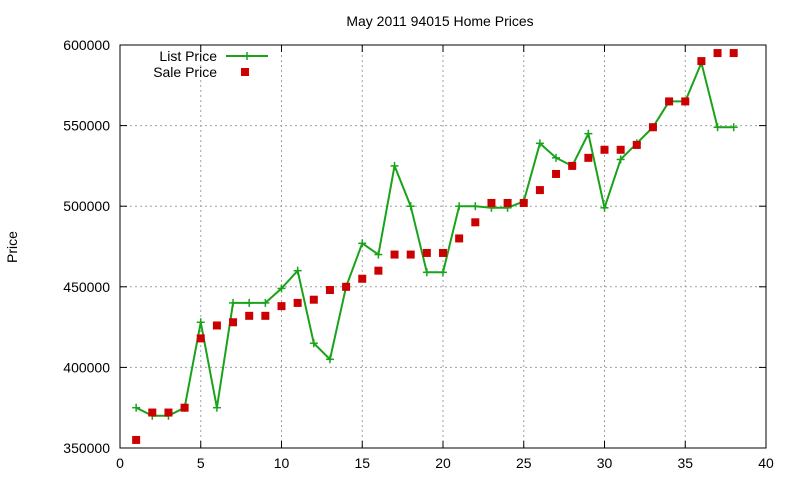 The width and height of the screenshot is (800, 480). Describe the element at coordinates (185, 72) in the screenshot. I see `legend-label: Sale Price` at that location.